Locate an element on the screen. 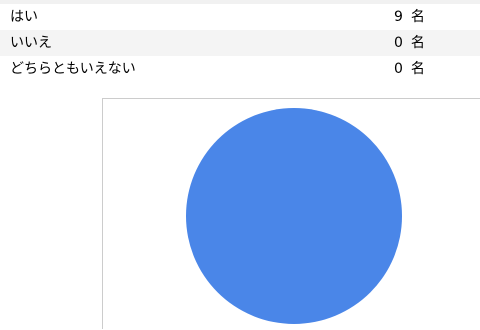 This screenshot has width=480, height=330. count-unit-no: 名 is located at coordinates (417, 43).